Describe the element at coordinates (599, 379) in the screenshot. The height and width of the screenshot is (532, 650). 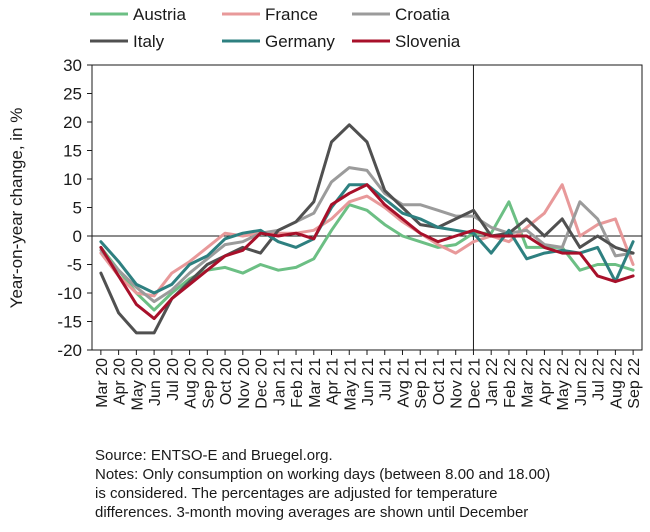
I see `x-tick-label: Jul 22` at that location.